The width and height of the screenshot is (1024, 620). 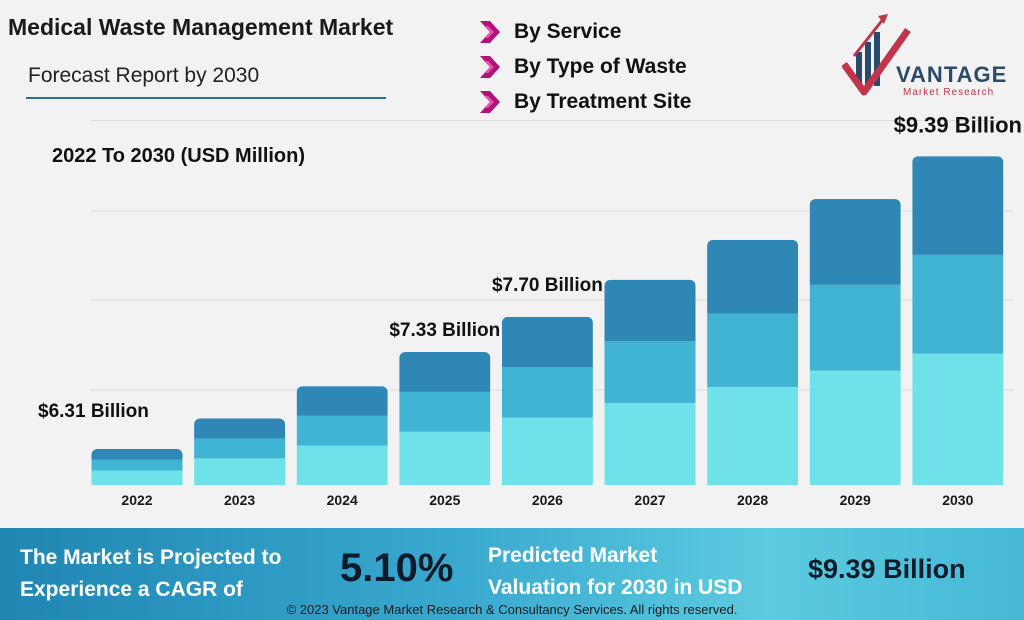 What do you see at coordinates (397, 568) in the screenshot?
I see `cagr-value: 5.10%` at bounding box center [397, 568].